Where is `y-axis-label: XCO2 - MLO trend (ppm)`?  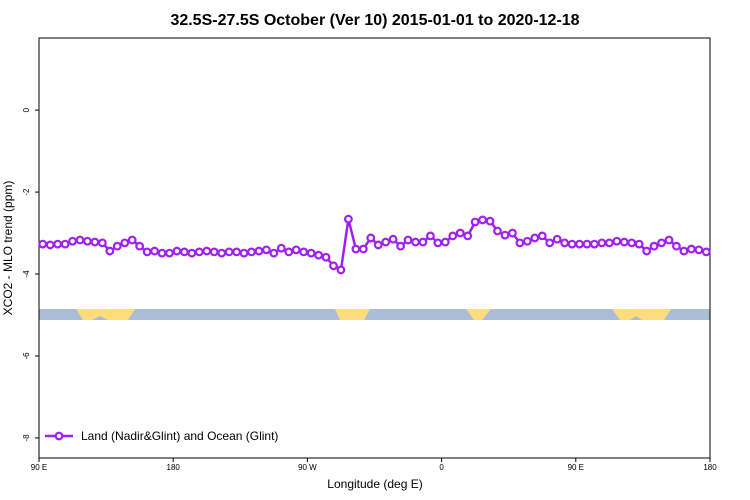 y-axis-label: XCO2 - MLO trend (ppm) is located at coordinates (8, 248).